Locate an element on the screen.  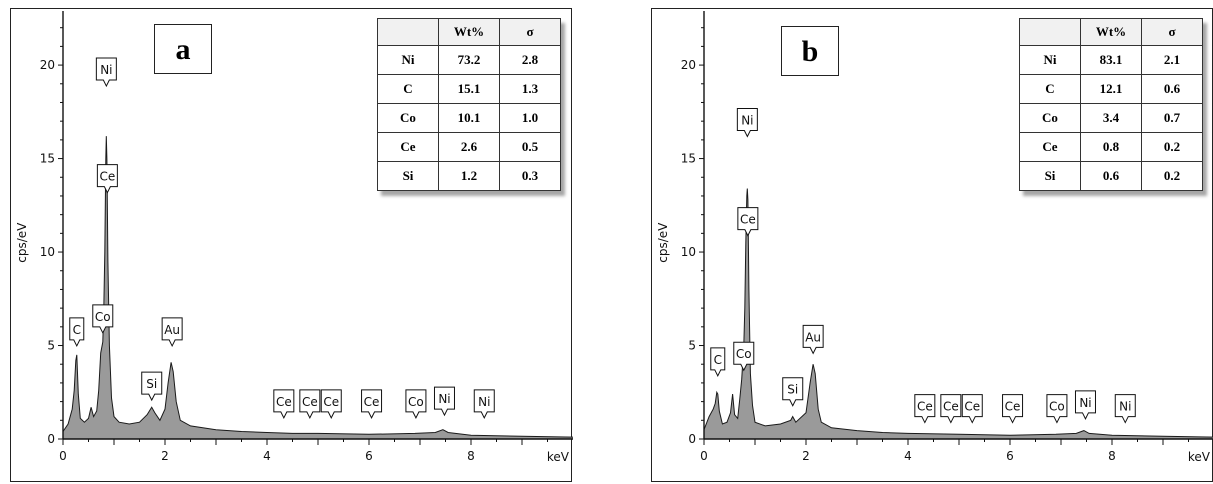
table-cell: 1.2 is located at coordinates (469, 176).